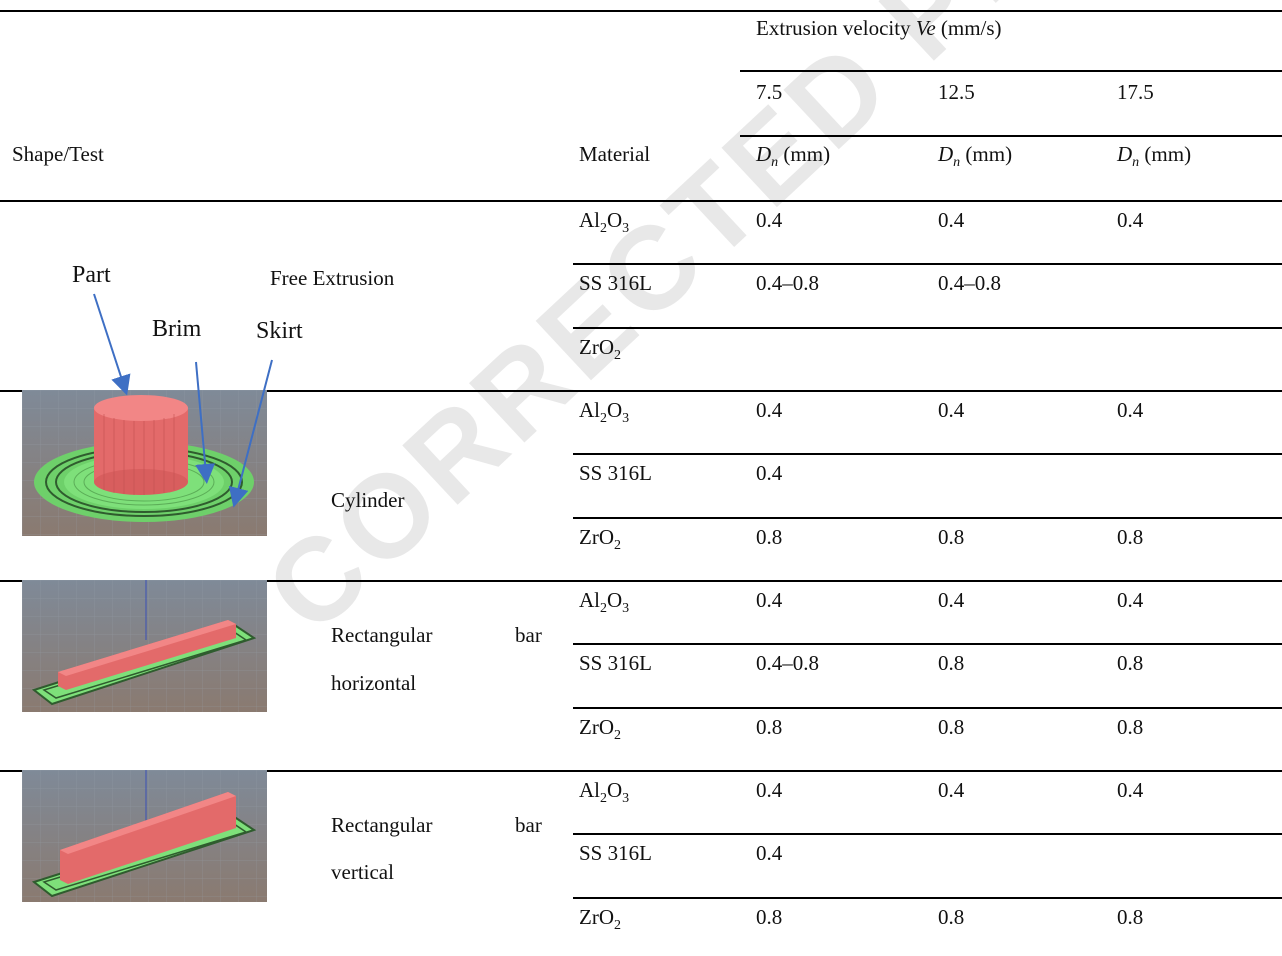 This screenshot has width=1282, height=956. What do you see at coordinates (769, 473) in the screenshot?
I see `cell-cylinder-ss-v1: 0.4` at bounding box center [769, 473].